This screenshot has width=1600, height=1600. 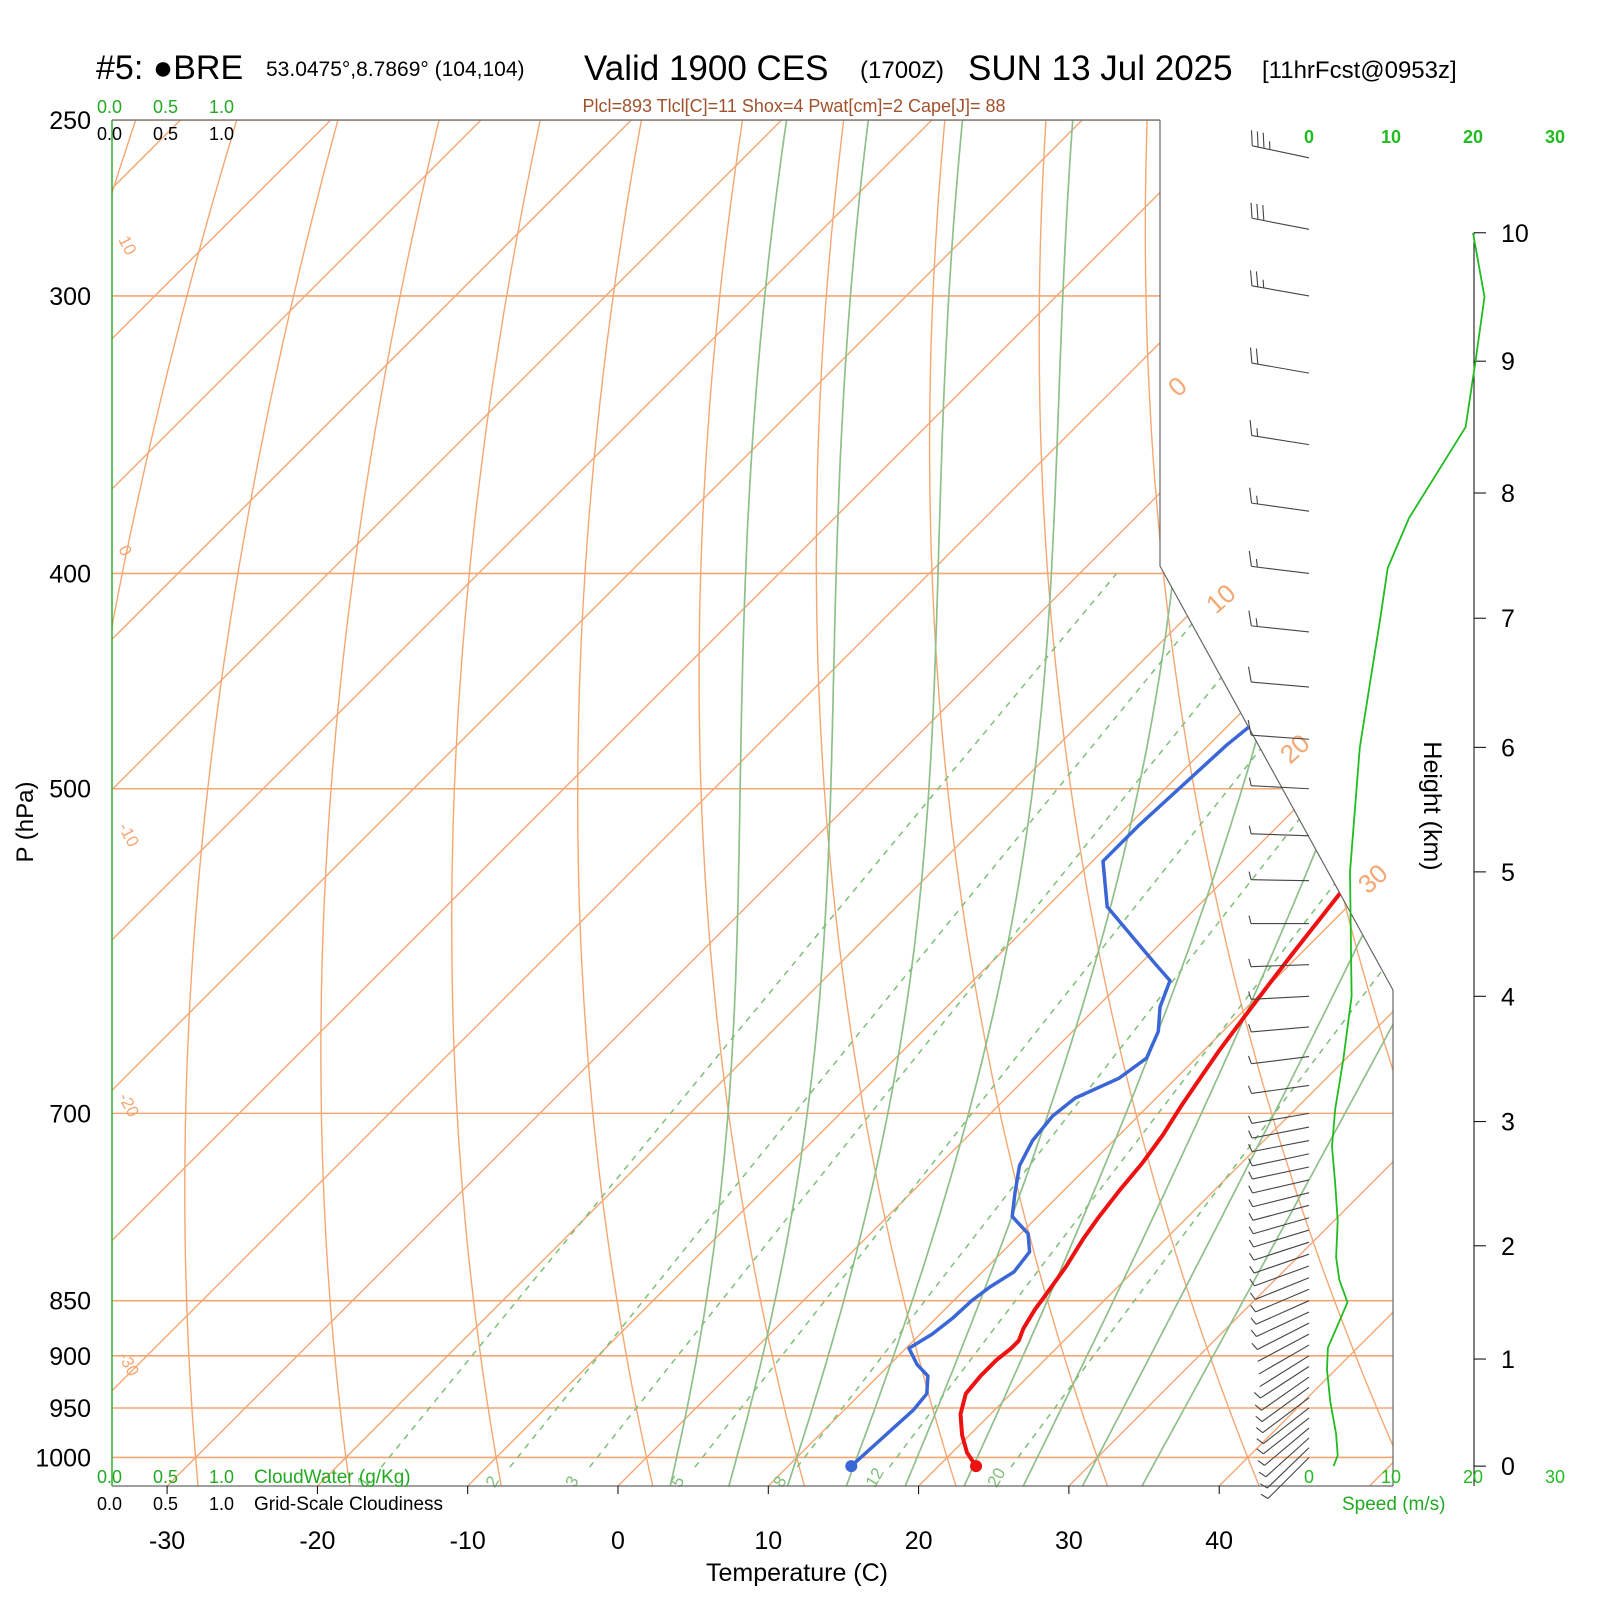 I want to click on height-axis-title: Height (km), so click(x=1432, y=805).